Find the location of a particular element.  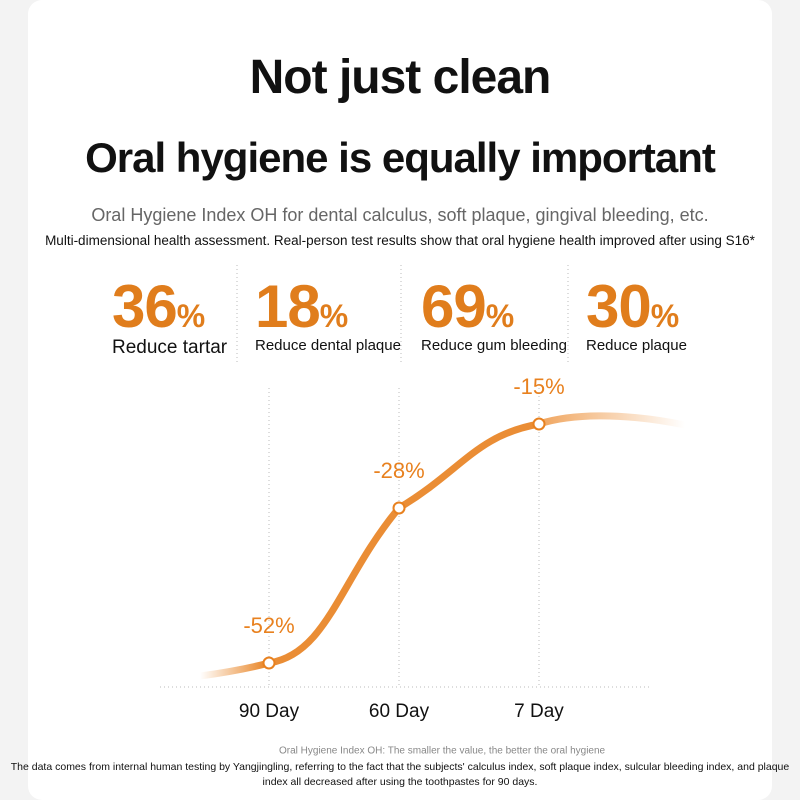

stat-label: Reduce plaque is located at coordinates (636, 345).